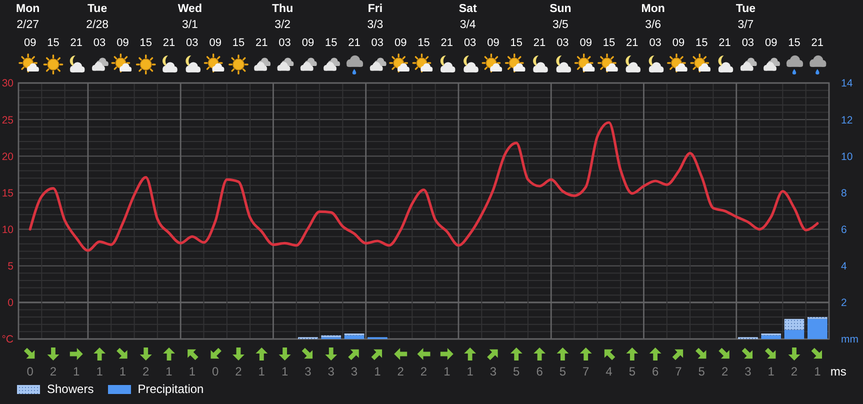 This screenshot has height=404, width=863. Describe the element at coordinates (847, 156) in the screenshot. I see `y2-tick-label: 10` at that location.